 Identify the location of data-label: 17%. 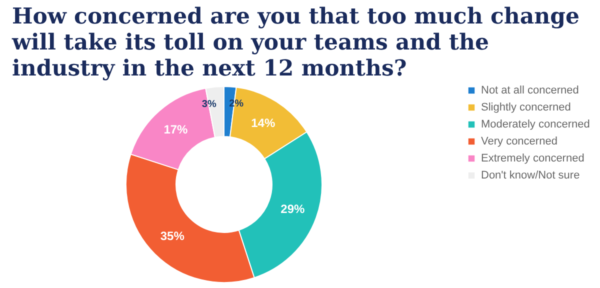
(176, 129).